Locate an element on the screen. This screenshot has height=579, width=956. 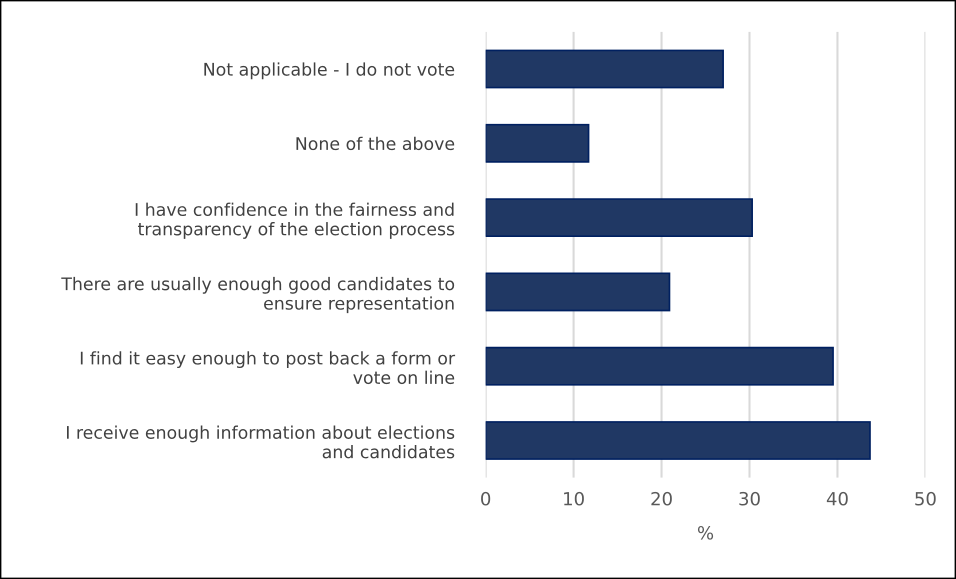
y-tick-label: Not applicable - I do not vote is located at coordinates (329, 71).